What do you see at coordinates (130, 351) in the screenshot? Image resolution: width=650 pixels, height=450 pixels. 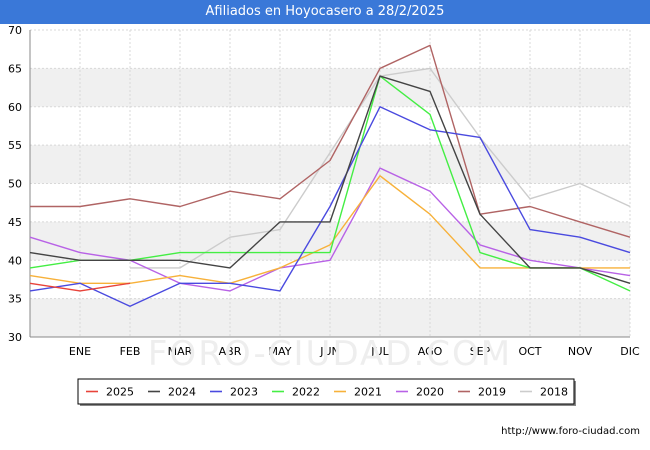 I see `x-tick-label: FEB` at bounding box center [130, 351].